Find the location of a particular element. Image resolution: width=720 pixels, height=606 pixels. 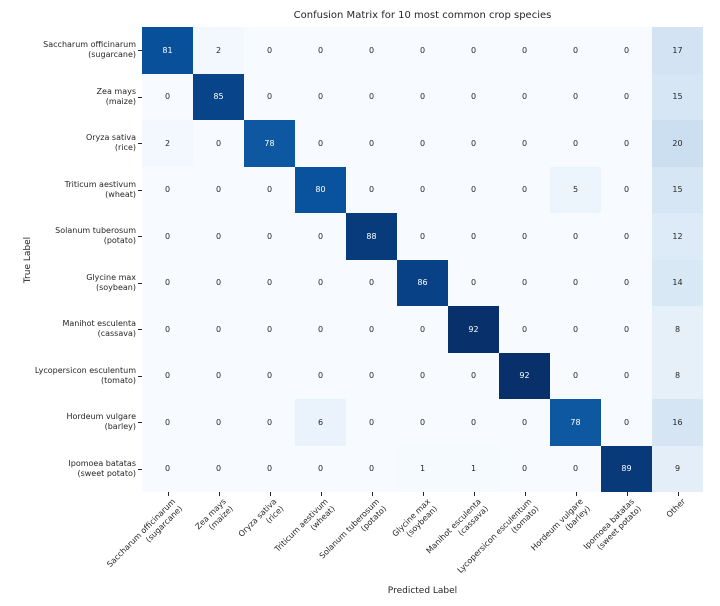

heatmap-cell: 14 is located at coordinates (677, 282).